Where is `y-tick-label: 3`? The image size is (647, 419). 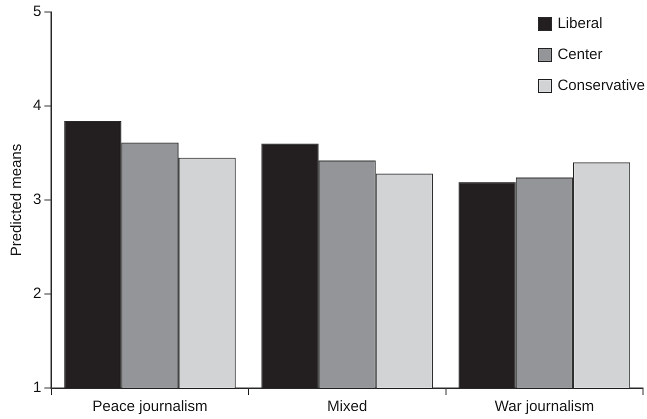 y-tick-label: 3 is located at coordinates (37, 199).